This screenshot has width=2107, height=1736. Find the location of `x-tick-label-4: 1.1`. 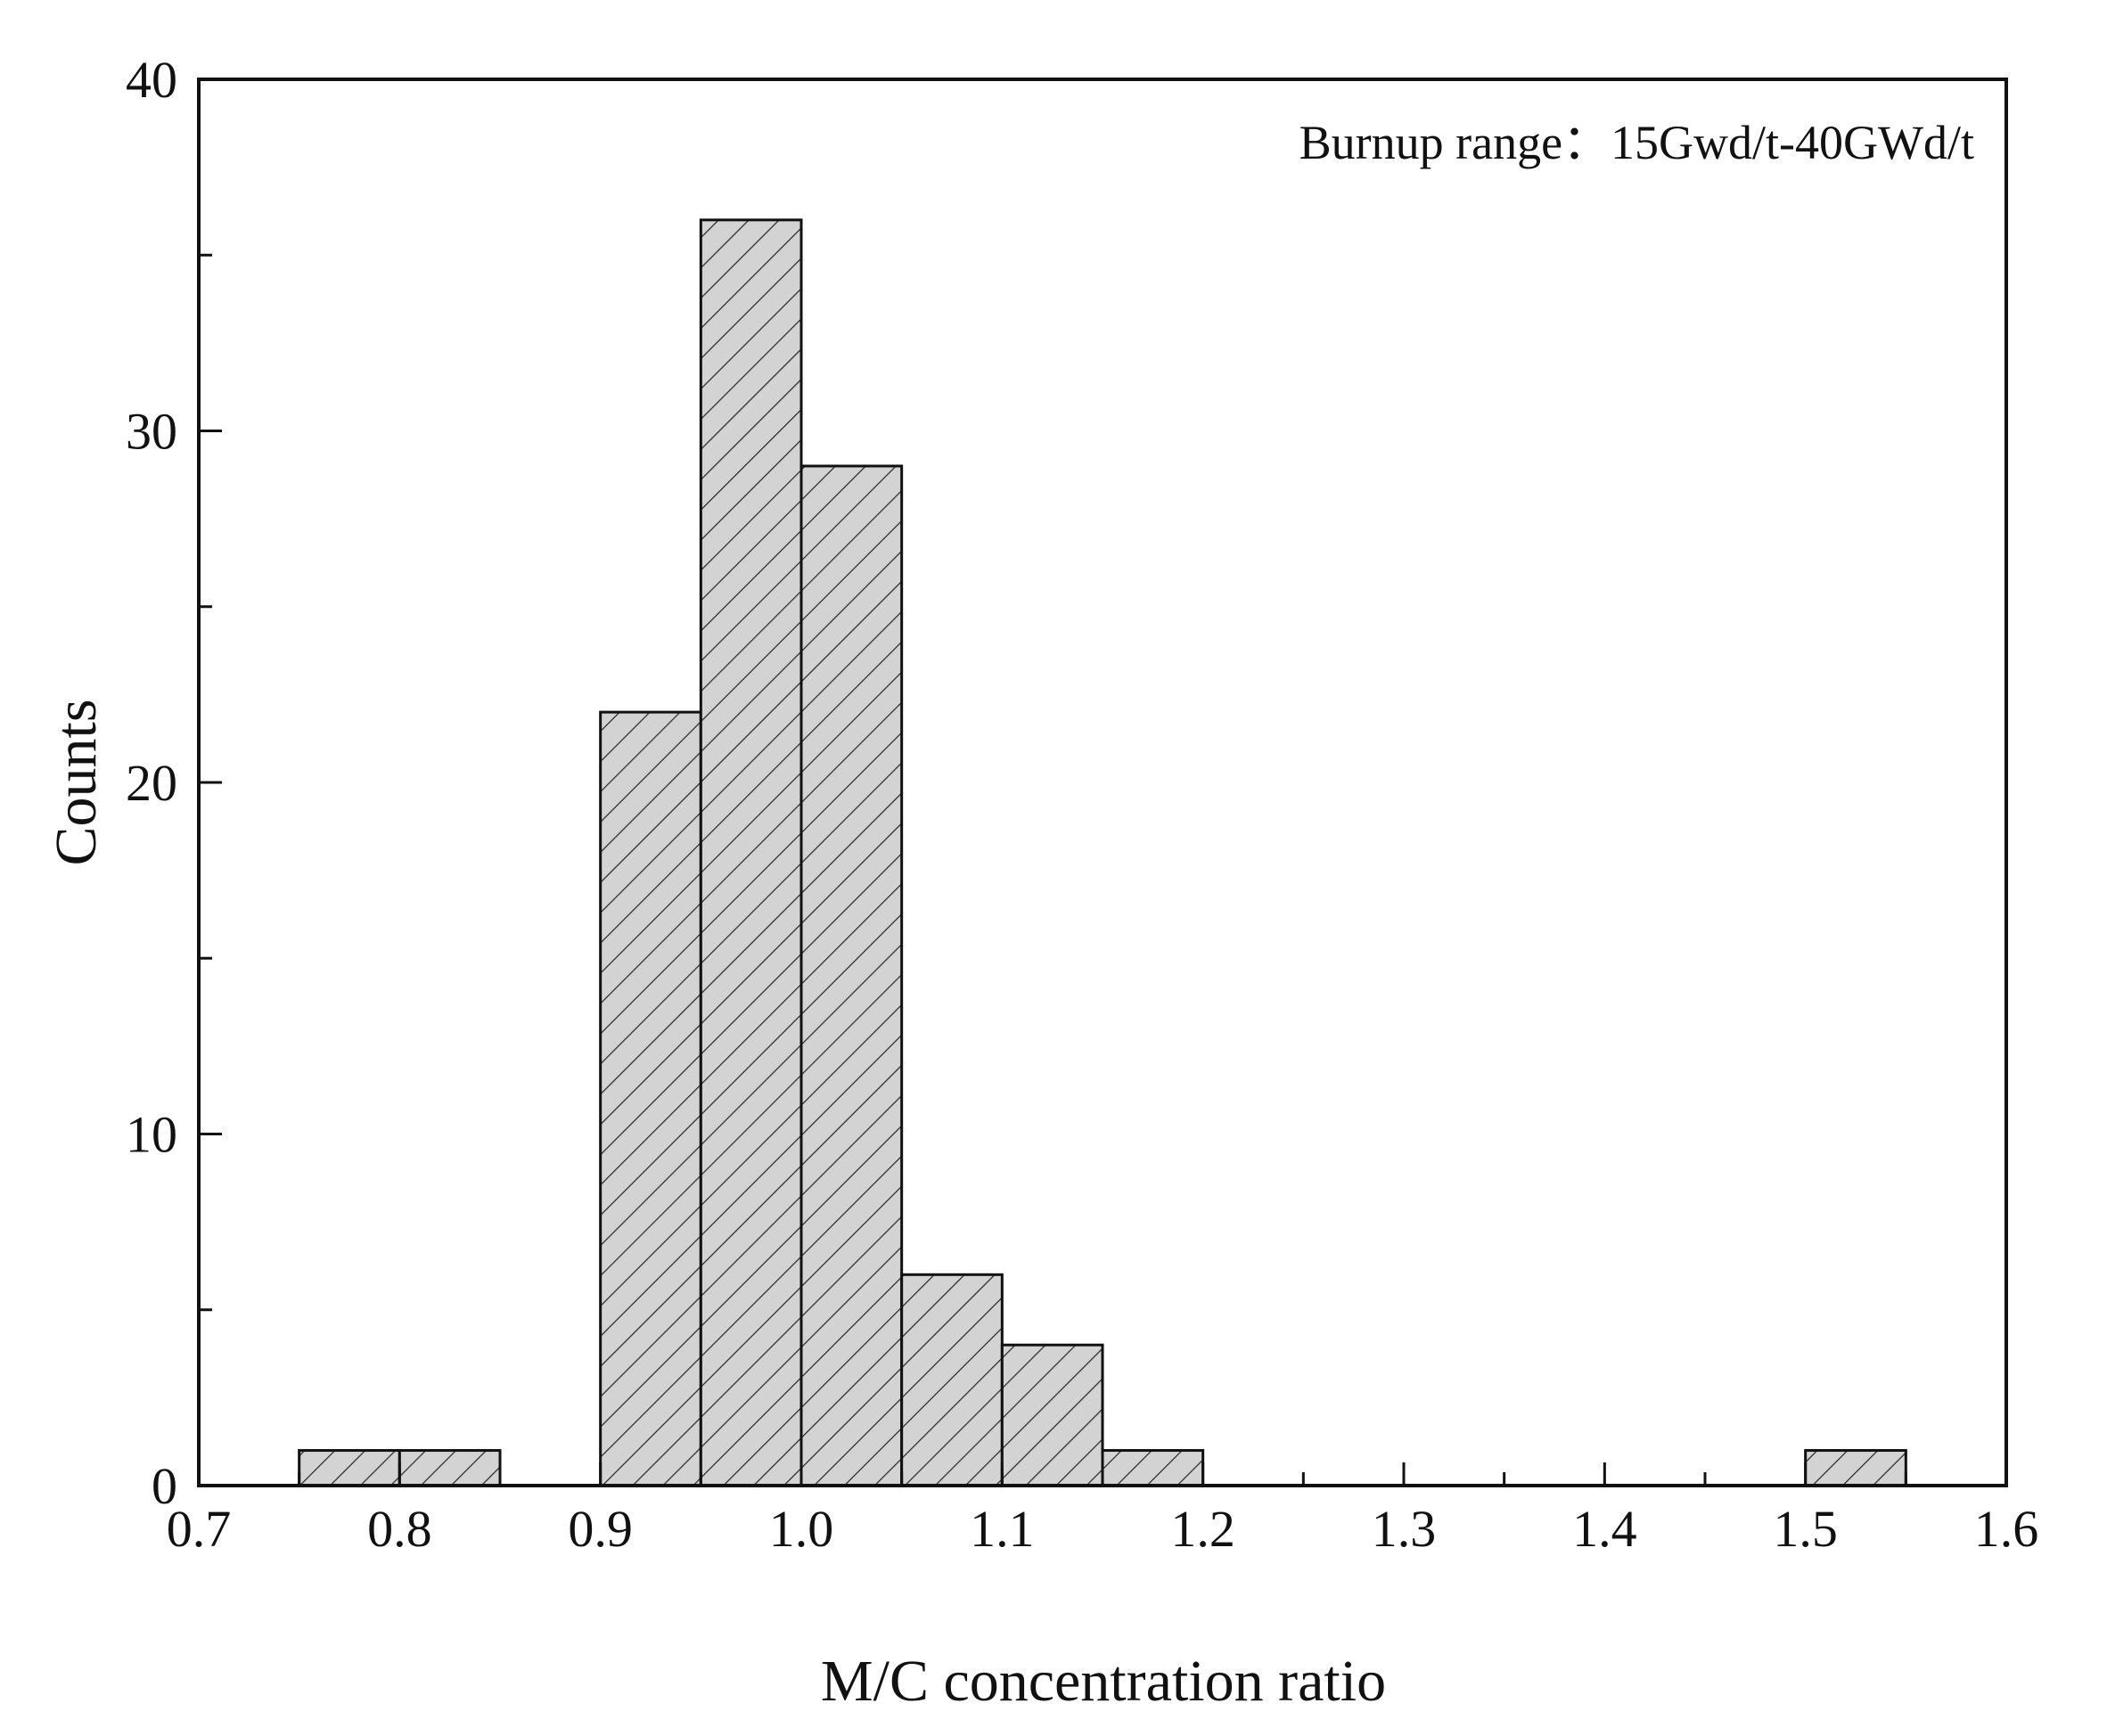

x-tick-label-4: 1.1 is located at coordinates (1002, 1529).